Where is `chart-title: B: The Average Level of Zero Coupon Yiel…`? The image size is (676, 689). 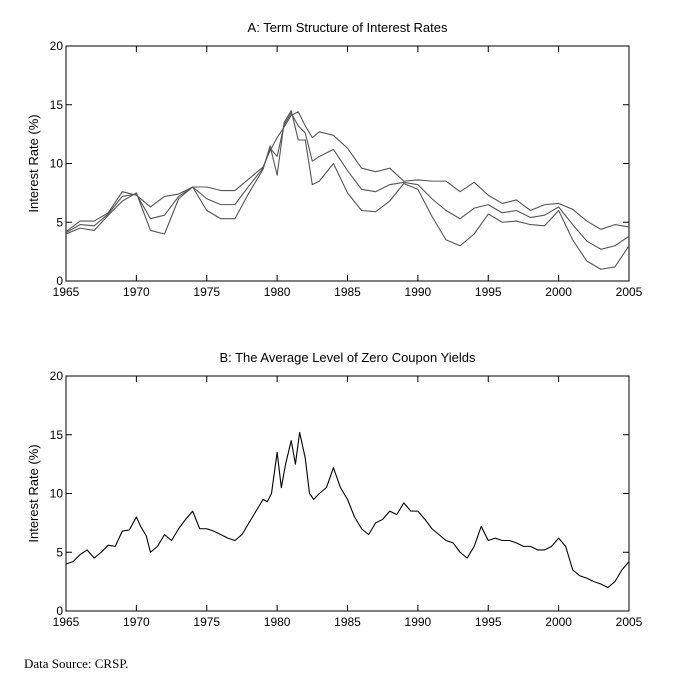 chart-title: B: The Average Level of Zero Coupon Yiel… is located at coordinates (347, 357).